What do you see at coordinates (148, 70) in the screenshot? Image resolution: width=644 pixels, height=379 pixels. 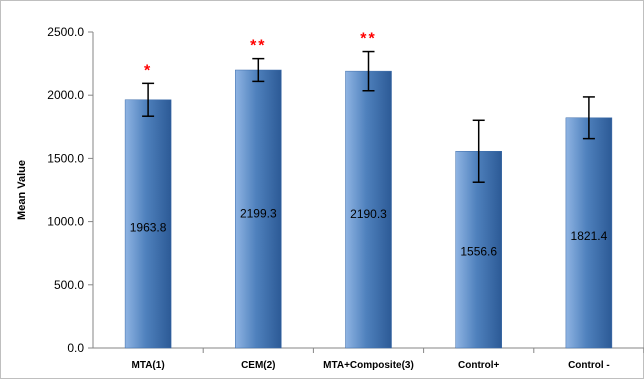 I see `significance-marker: *` at bounding box center [148, 70].